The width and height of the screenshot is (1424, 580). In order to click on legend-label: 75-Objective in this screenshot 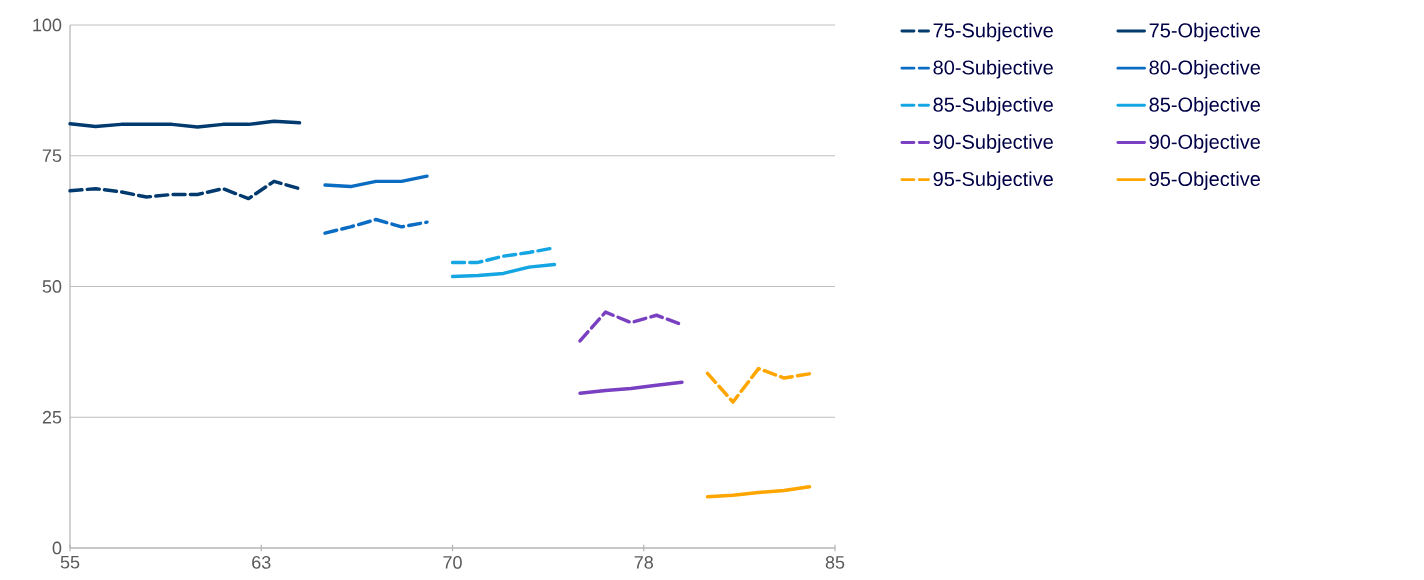, I will do `click(1204, 32)`.